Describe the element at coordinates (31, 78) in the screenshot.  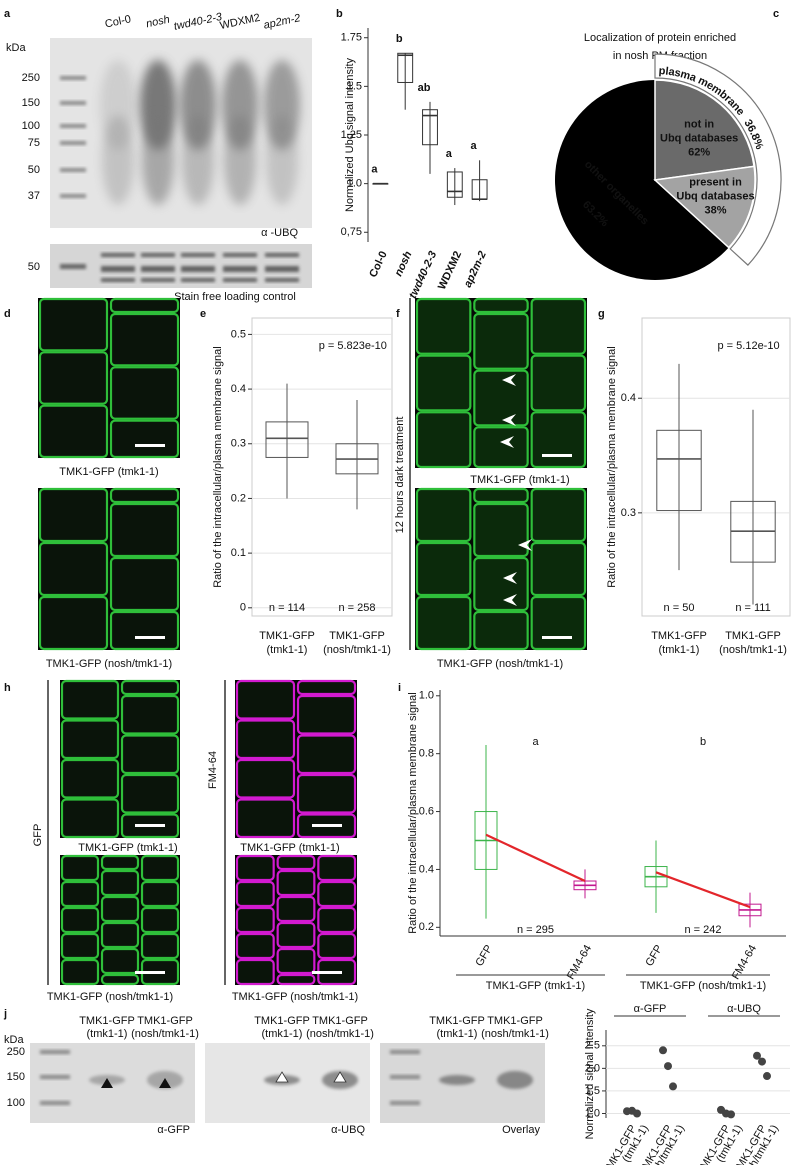
I see `marker-label: 250` at that location.